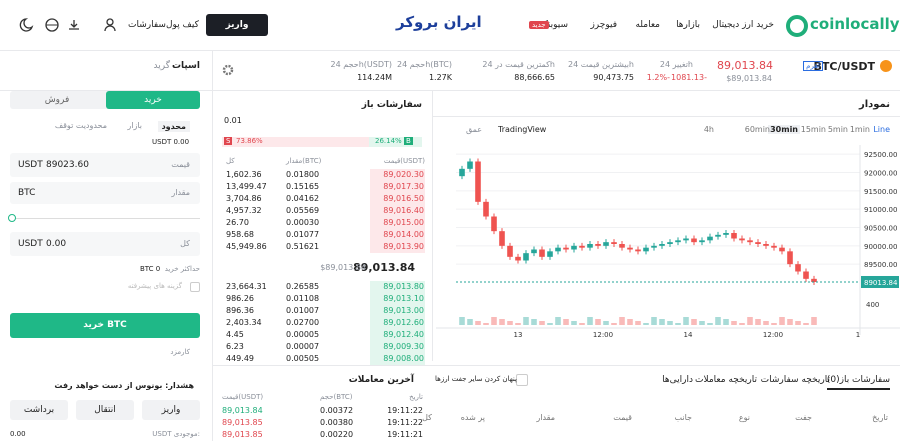 The height and width of the screenshot is (441, 900). What do you see at coordinates (726, 380) in the screenshot?
I see `orders-tab: تاریخچه معاملات` at bounding box center [726, 380].